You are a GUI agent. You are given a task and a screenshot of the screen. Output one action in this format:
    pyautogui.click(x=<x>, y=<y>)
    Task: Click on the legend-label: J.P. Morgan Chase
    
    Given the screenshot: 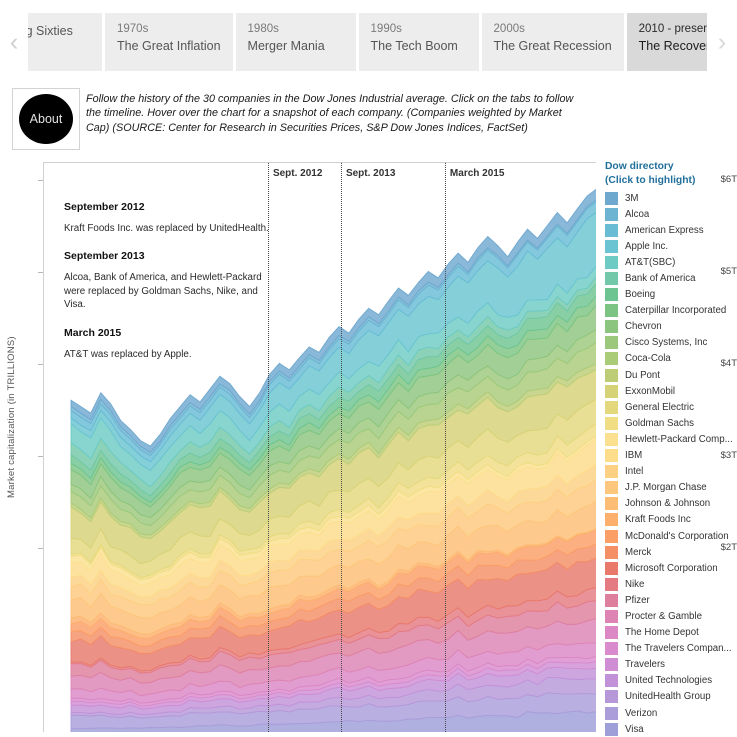 What is the action you would take?
    pyautogui.click(x=666, y=488)
    